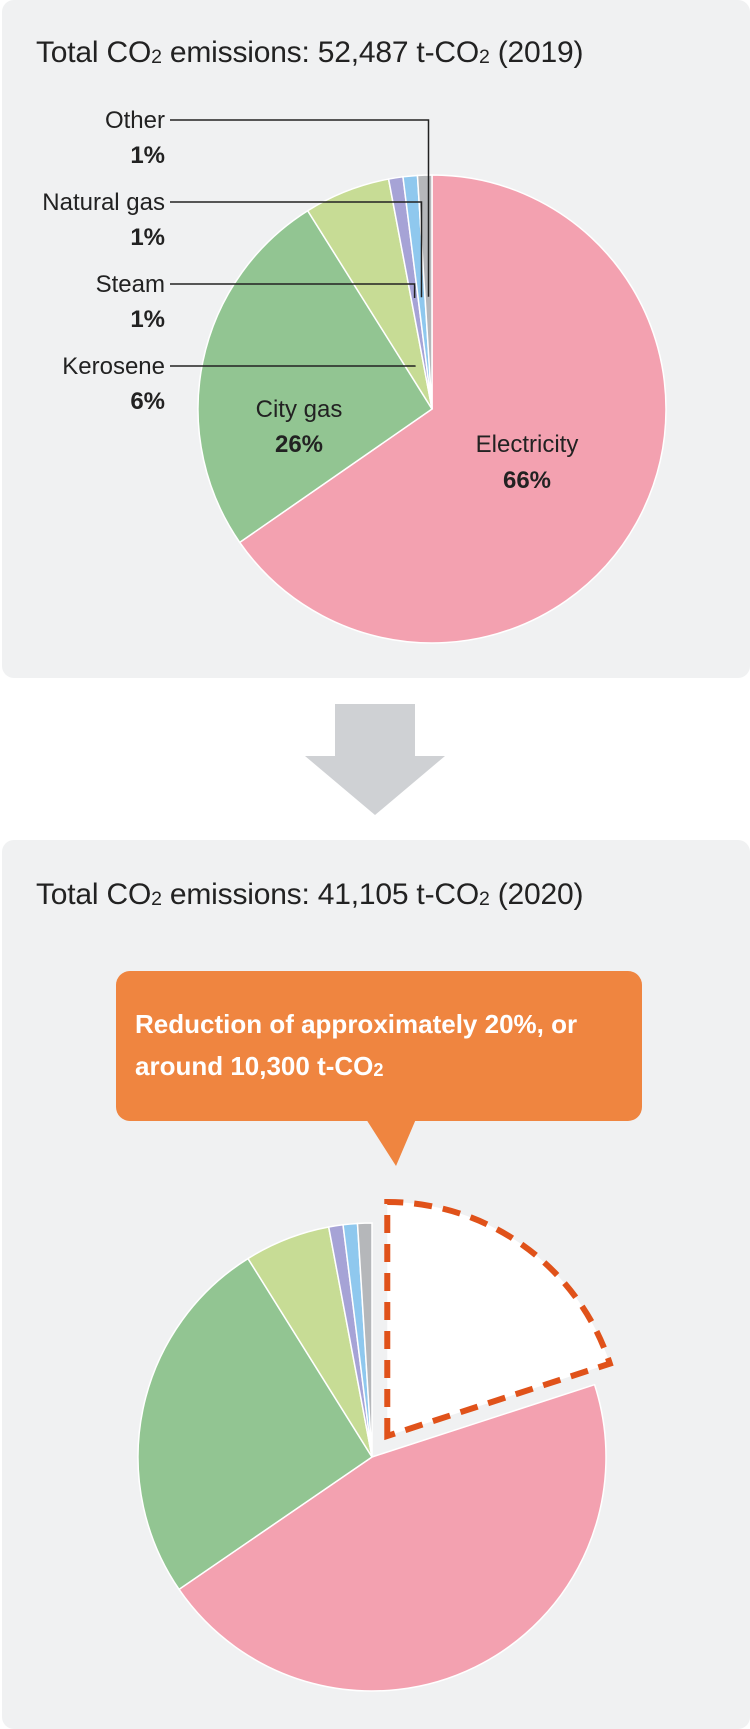  What do you see at coordinates (392, 1537) in the screenshot?
I see `slice-2020-electricity` at bounding box center [392, 1537].